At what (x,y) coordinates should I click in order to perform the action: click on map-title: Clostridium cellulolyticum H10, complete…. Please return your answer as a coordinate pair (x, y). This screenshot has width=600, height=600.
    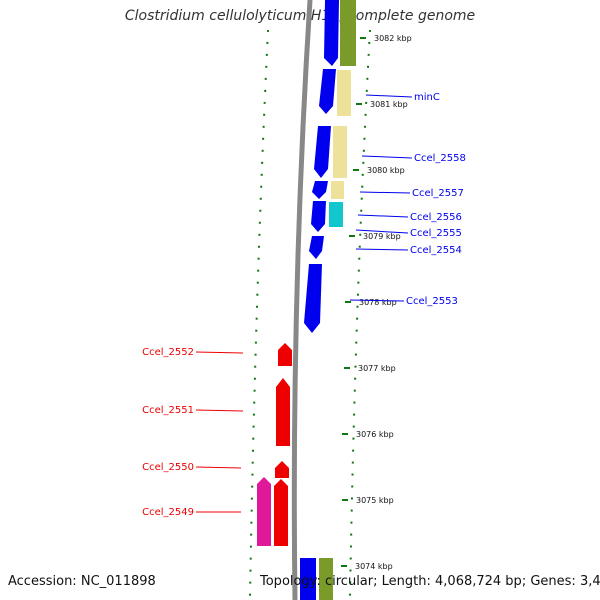
    Looking at the image, I should click on (300, 16).